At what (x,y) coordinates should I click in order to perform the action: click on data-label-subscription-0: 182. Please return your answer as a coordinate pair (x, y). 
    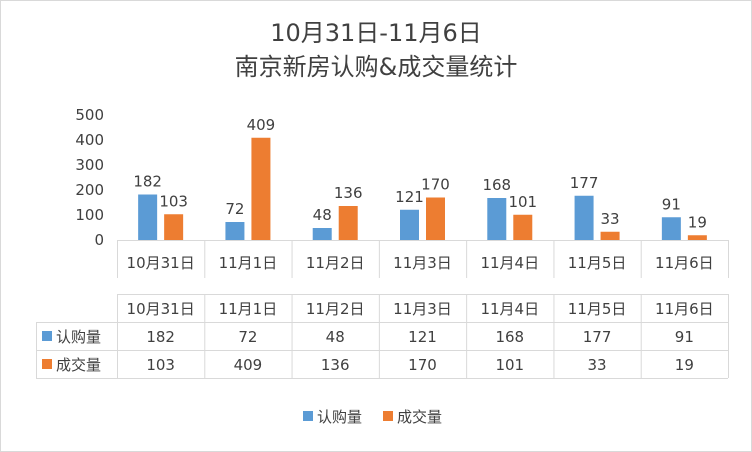
    Looking at the image, I should click on (147, 182).